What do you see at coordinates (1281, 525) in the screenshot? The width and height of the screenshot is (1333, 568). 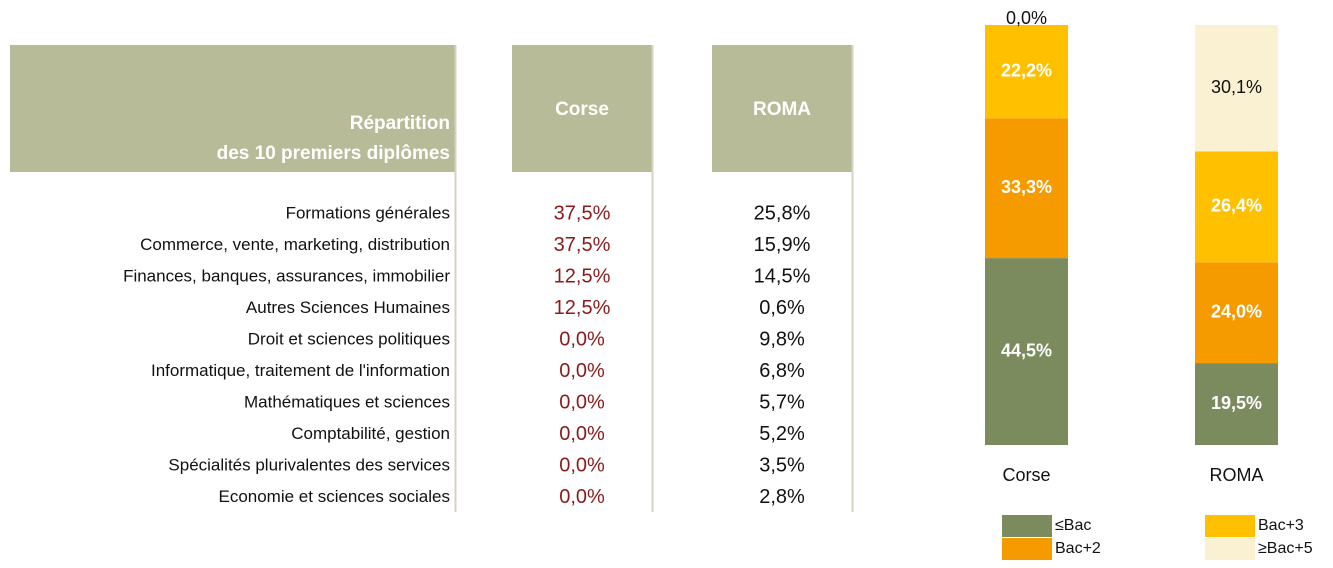 I see `legend-label: Bac+3` at bounding box center [1281, 525].